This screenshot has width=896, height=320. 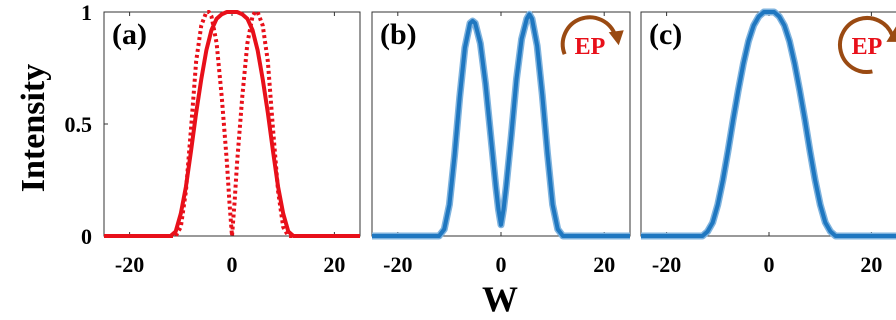 What do you see at coordinates (665, 34) in the screenshot?
I see `panel-label: (c)` at bounding box center [665, 34].